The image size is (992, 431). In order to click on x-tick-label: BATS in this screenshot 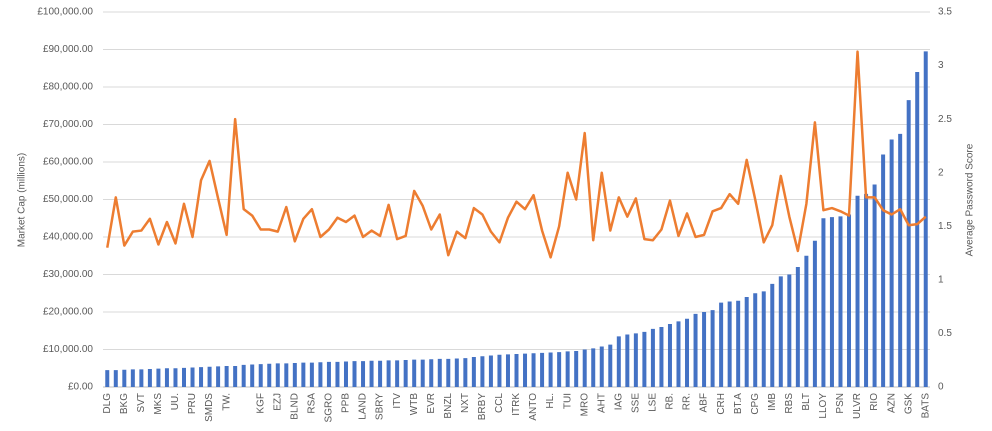, I will do `click(925, 406)`.